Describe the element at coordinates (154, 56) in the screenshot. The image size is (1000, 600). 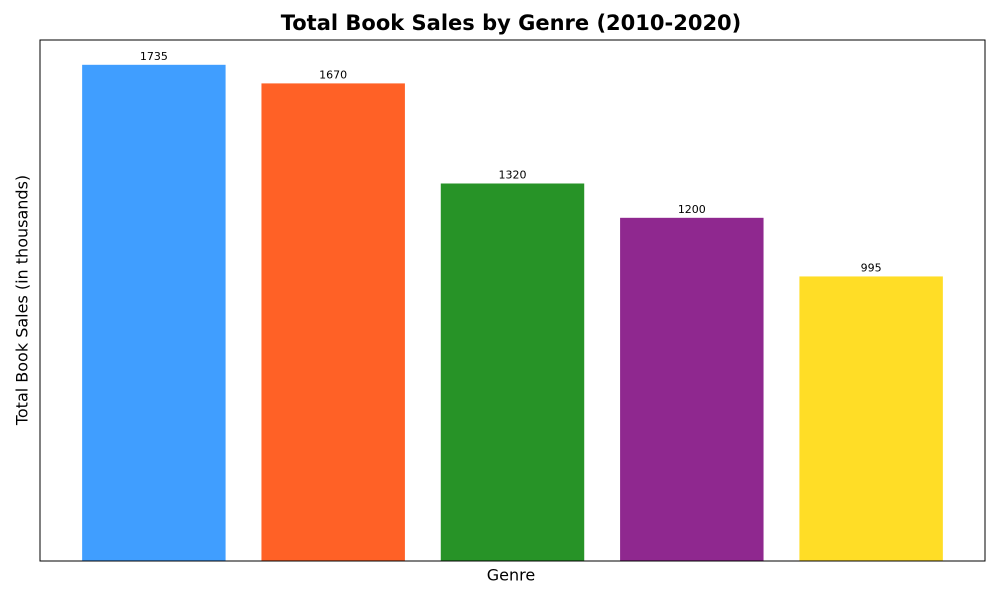
I see `data-label: 1735` at that location.